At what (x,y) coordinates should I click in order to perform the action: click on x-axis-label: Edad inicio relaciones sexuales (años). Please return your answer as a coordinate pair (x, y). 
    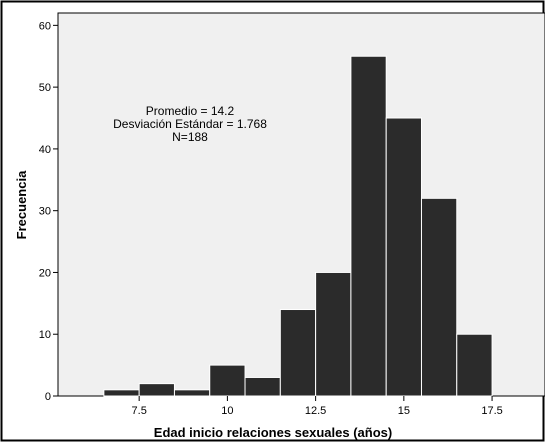
    Looking at the image, I should click on (273, 432).